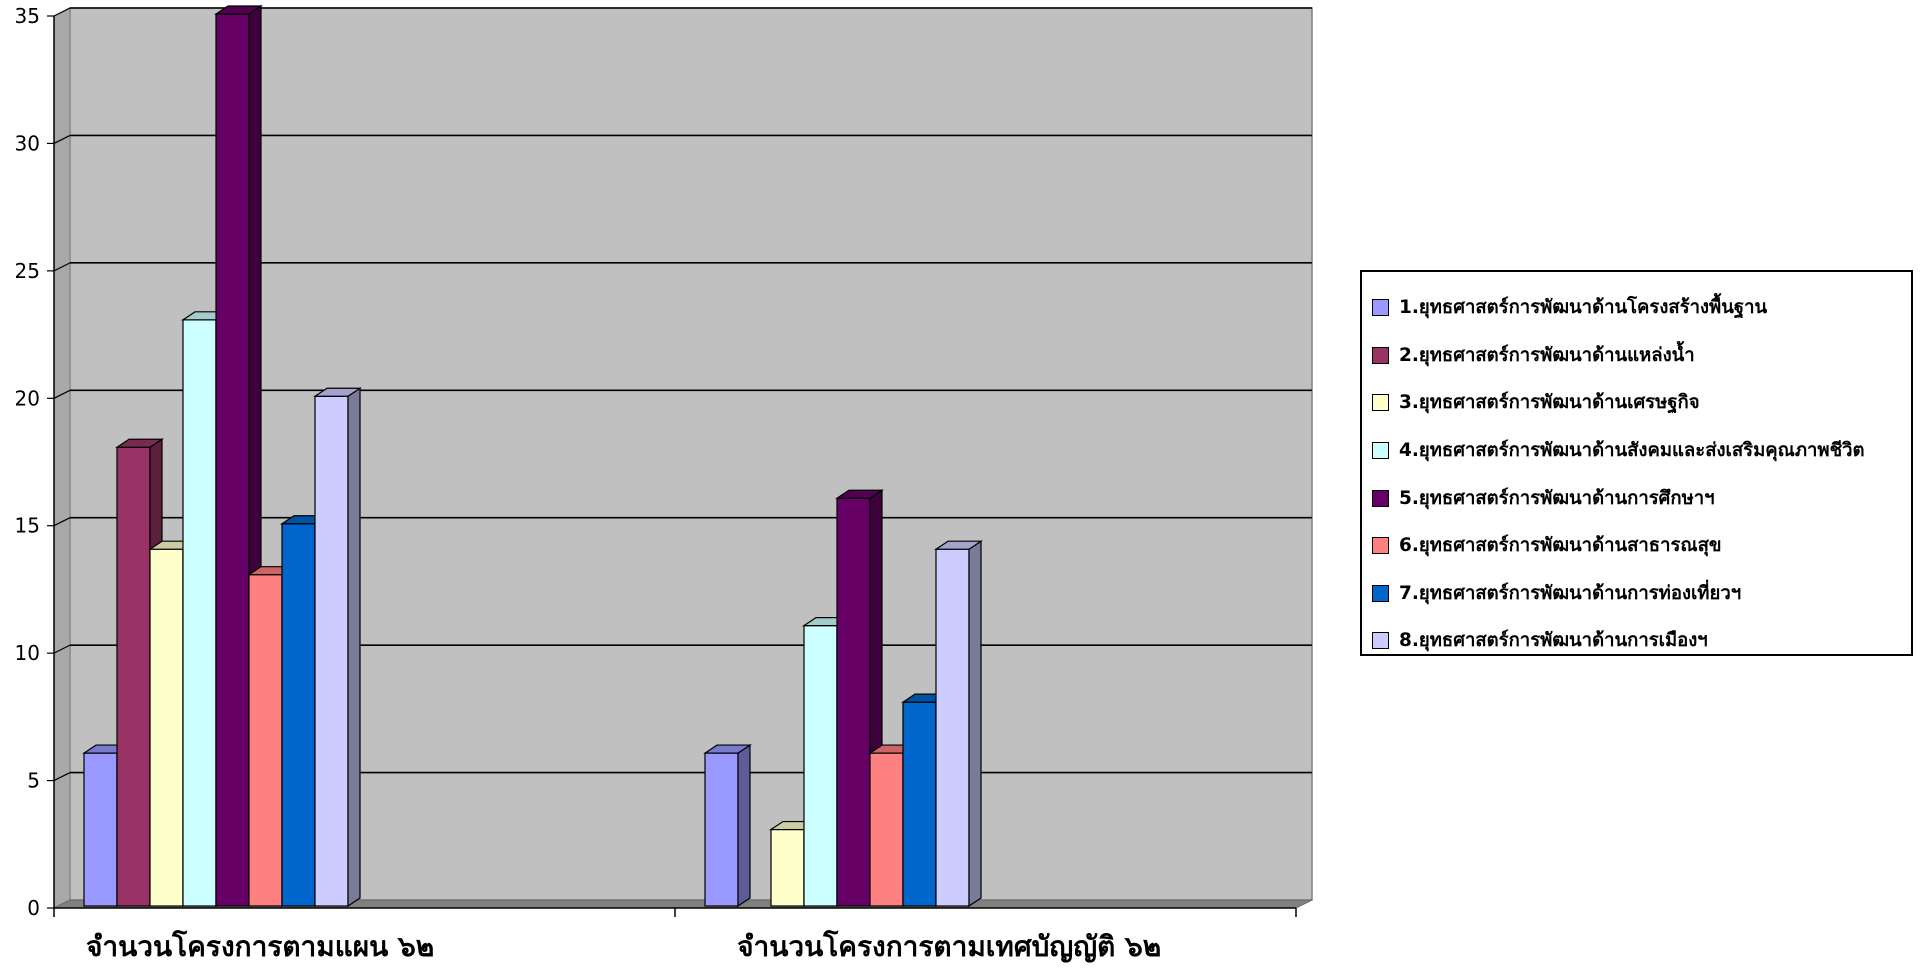 The height and width of the screenshot is (968, 1924). What do you see at coordinates (260, 946) in the screenshot?
I see `x-category-label: จำนวนโครงการตามแผน ๖๒` at bounding box center [260, 946].